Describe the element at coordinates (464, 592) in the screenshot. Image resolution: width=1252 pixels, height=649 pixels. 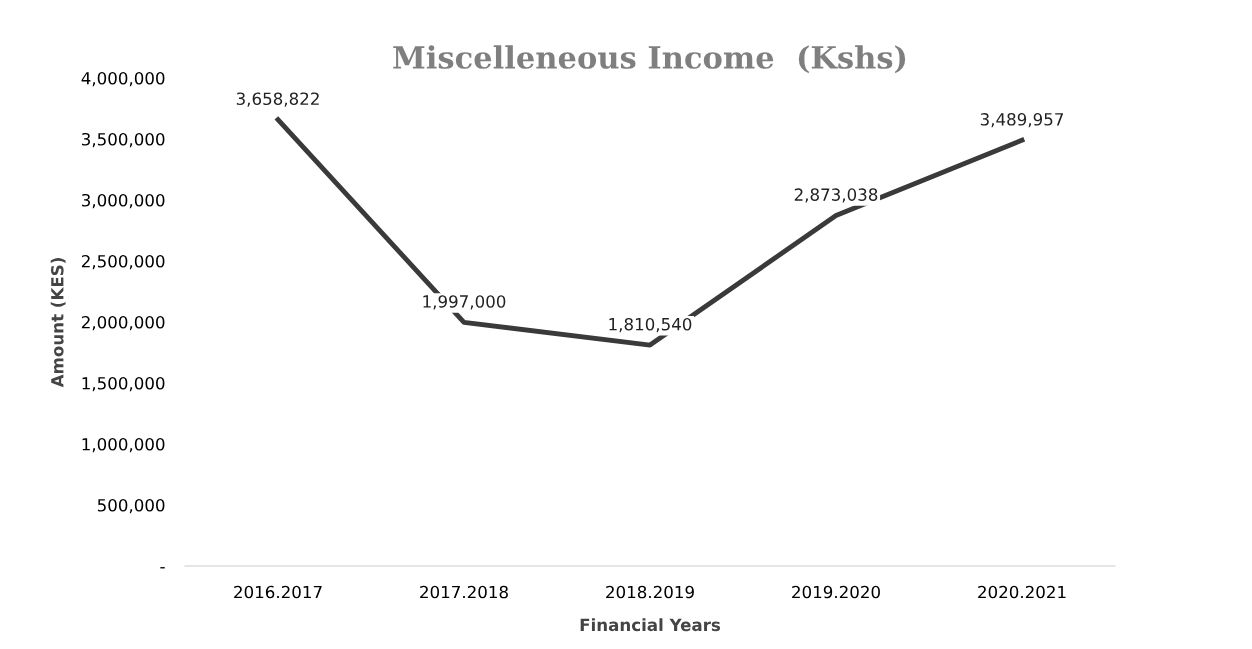
I see `x-tick-label: 2017.2018` at that location.